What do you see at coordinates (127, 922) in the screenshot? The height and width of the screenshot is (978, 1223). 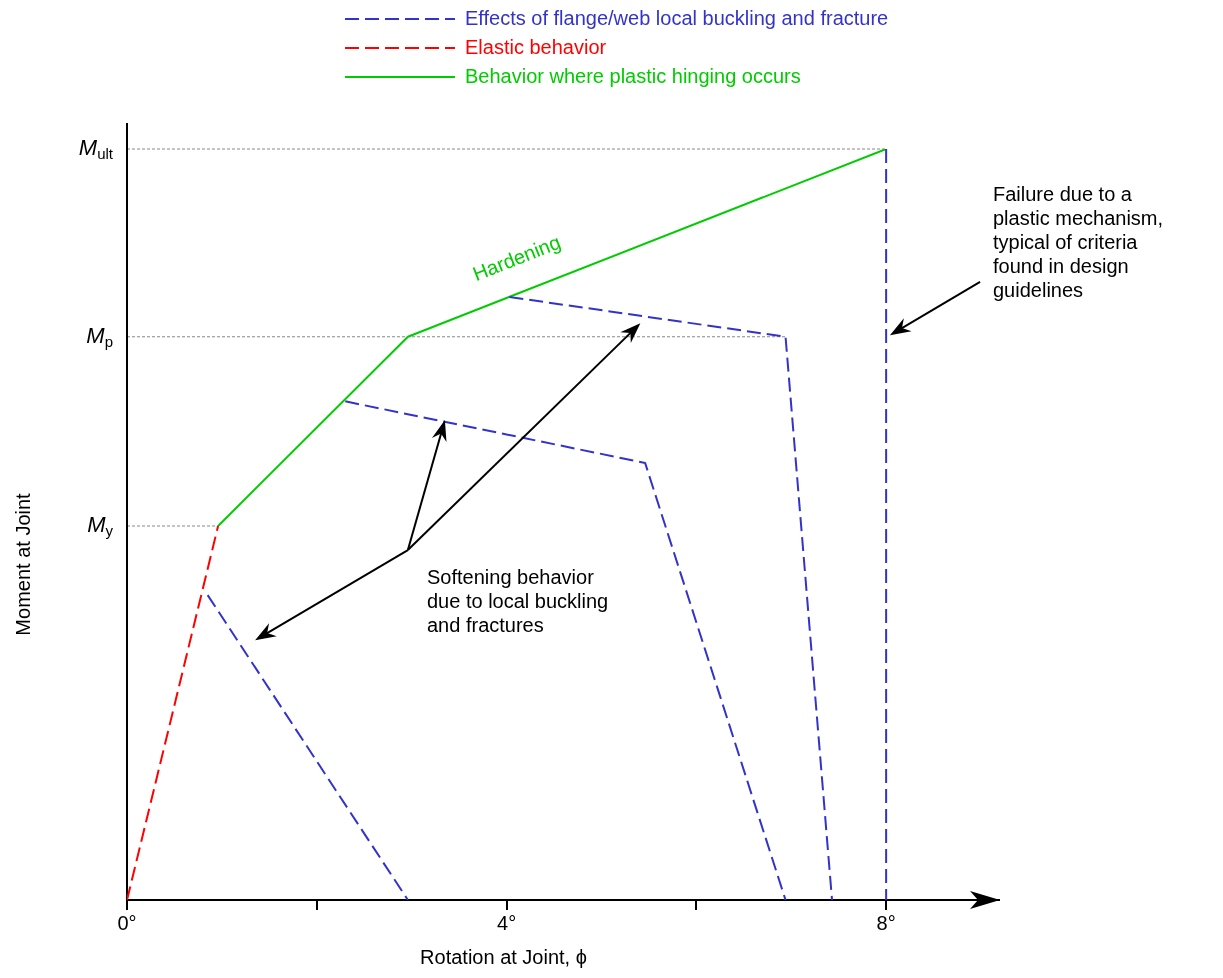 I see `x-tick-label: 0°` at bounding box center [127, 922].